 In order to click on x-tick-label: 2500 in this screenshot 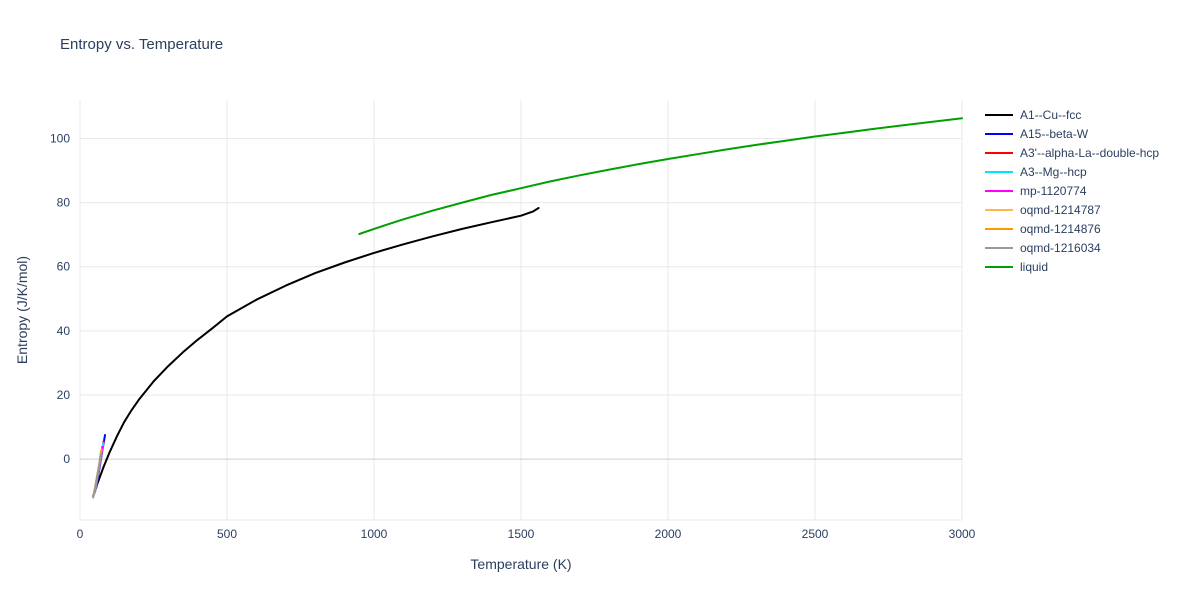, I will do `click(815, 534)`.